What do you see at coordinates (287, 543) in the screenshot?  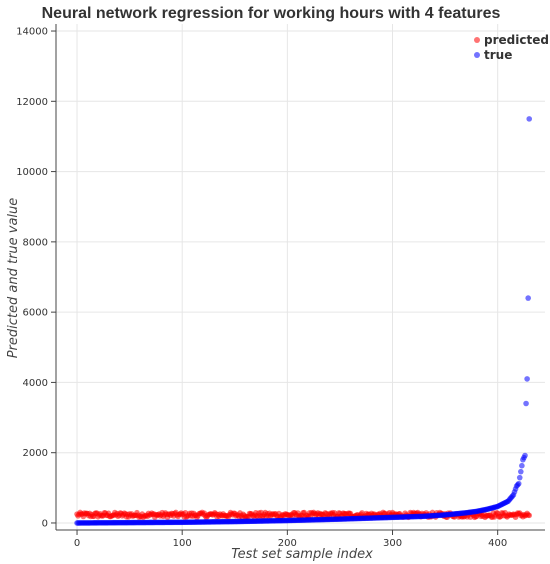 I see `x-tick-label: 200` at bounding box center [287, 543].